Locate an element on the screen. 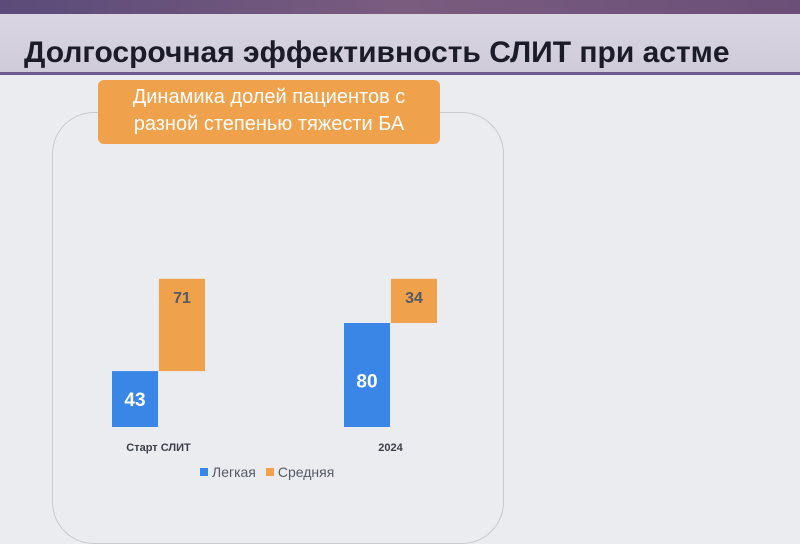 The width and height of the screenshot is (800, 544). stacked-bar-chart: 43 71 Старт СЛИТ 80 34 2024 is located at coordinates (274, 366).